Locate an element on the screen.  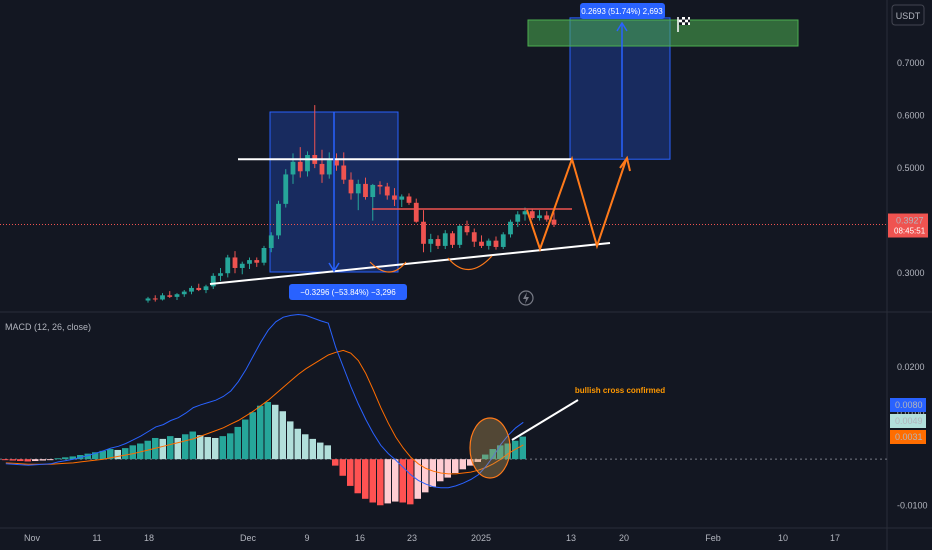
currency-badge is located at coordinates (908, 15).